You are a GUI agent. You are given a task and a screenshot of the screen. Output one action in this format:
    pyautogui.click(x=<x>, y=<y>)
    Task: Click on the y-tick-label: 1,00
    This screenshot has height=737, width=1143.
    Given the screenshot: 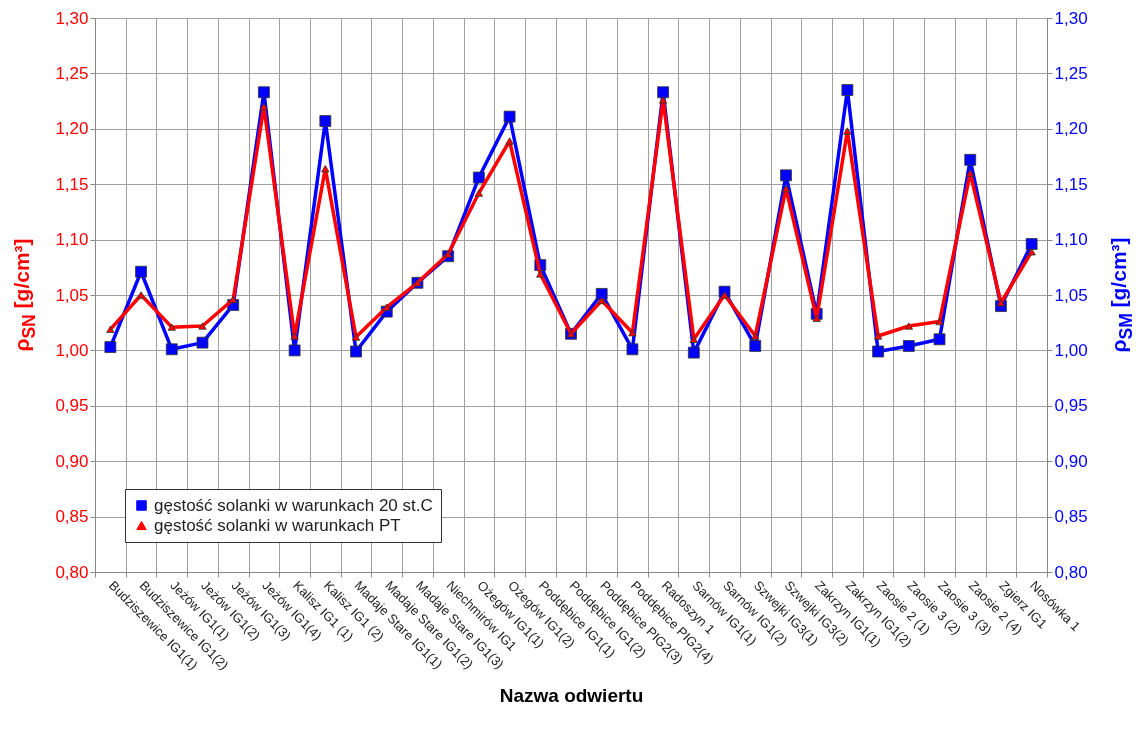 What is the action you would take?
    pyautogui.click(x=72, y=350)
    